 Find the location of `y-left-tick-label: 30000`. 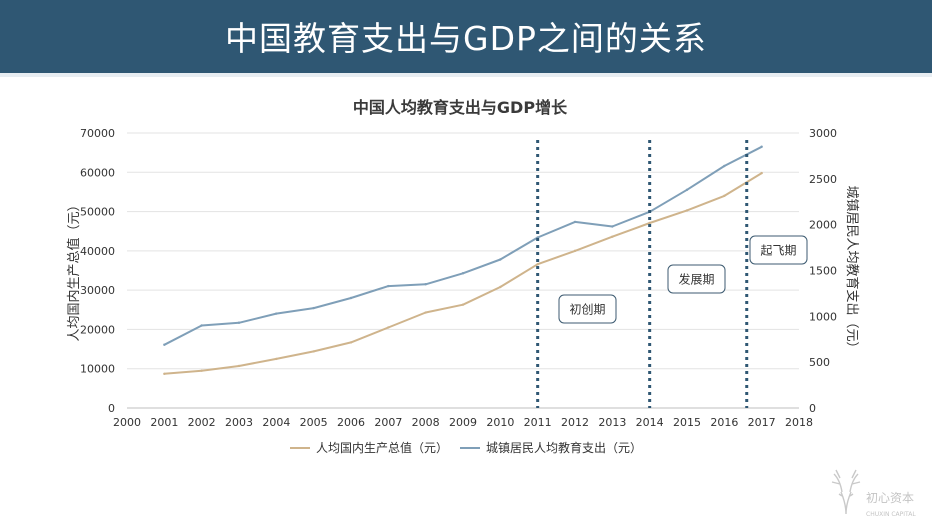

y-left-tick-label: 30000 is located at coordinates (97, 290).